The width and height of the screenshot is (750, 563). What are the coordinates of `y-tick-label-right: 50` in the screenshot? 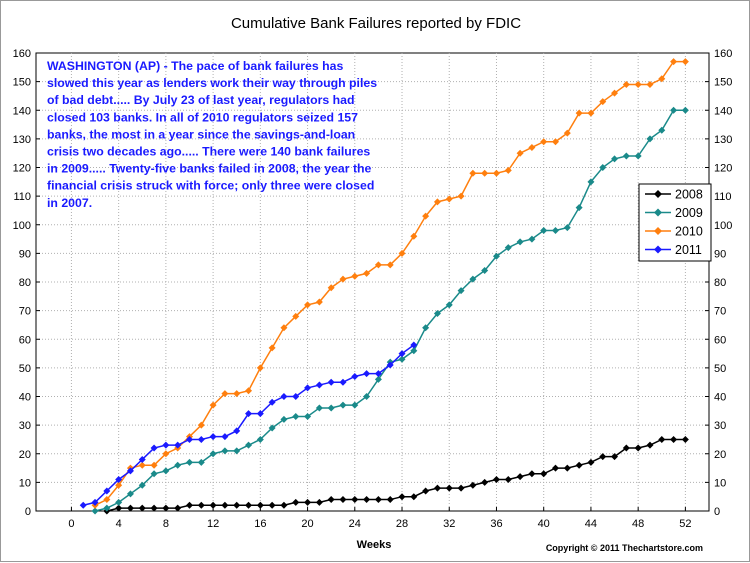 It's located at (720, 369).